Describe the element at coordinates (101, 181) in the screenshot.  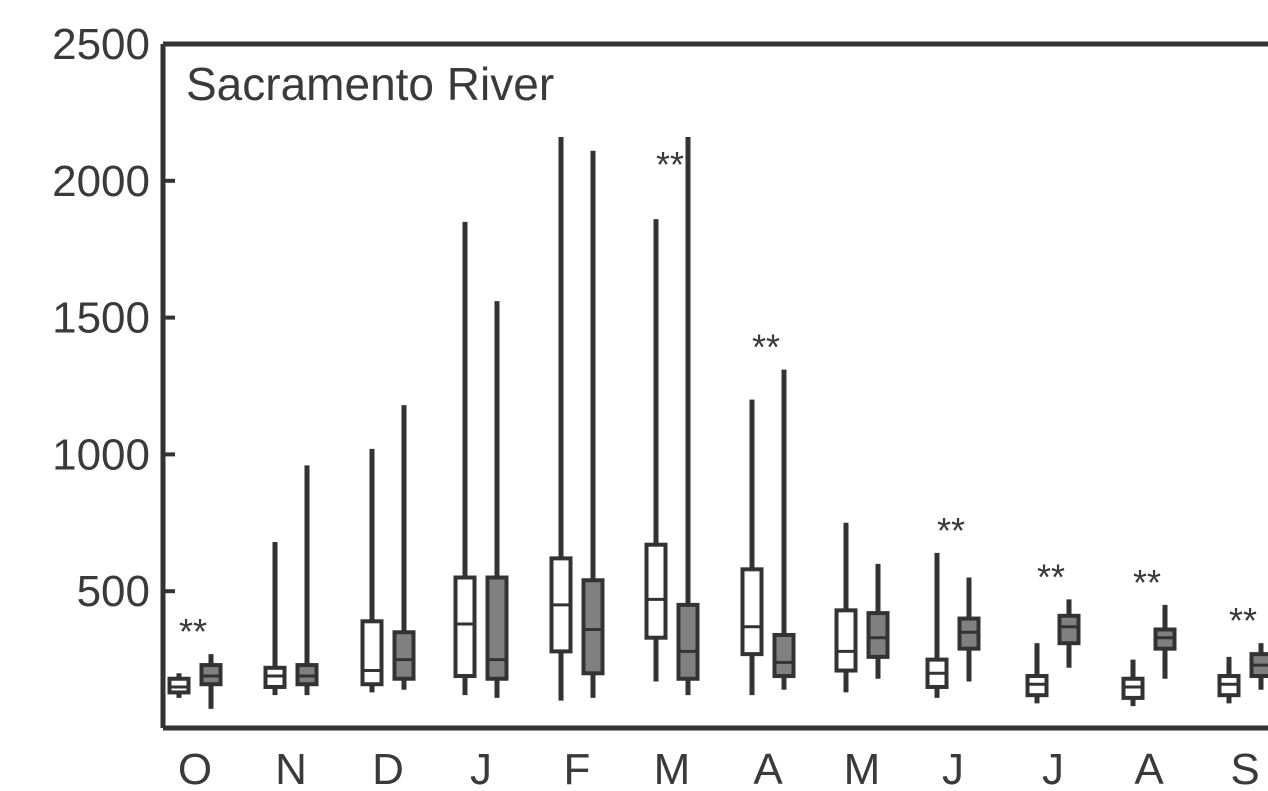
I see `y-tick-label: 2000` at that location.